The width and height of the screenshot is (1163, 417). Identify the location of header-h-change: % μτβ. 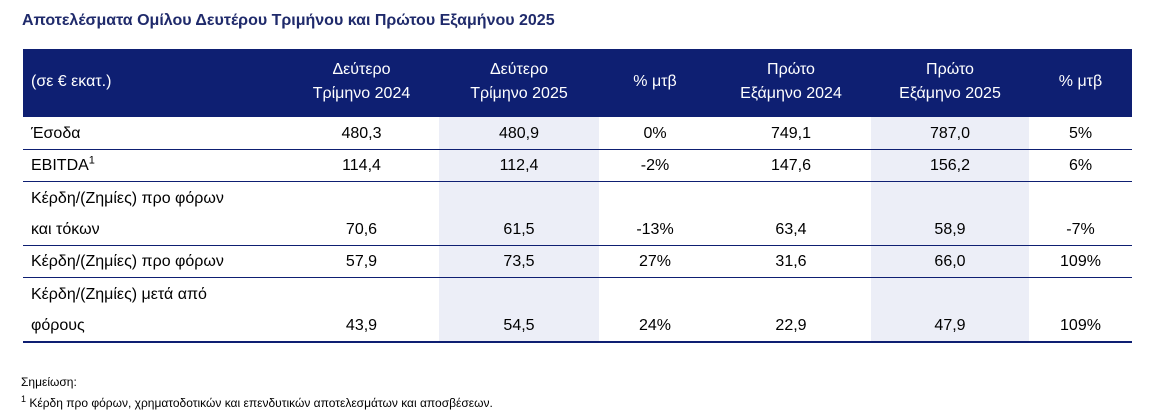
(1080, 83).